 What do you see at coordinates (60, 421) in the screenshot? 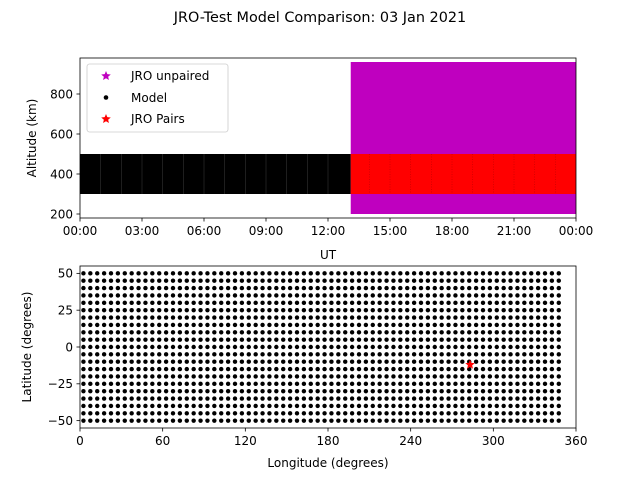
I see `latitude-tick-label: −50` at bounding box center [60, 421].